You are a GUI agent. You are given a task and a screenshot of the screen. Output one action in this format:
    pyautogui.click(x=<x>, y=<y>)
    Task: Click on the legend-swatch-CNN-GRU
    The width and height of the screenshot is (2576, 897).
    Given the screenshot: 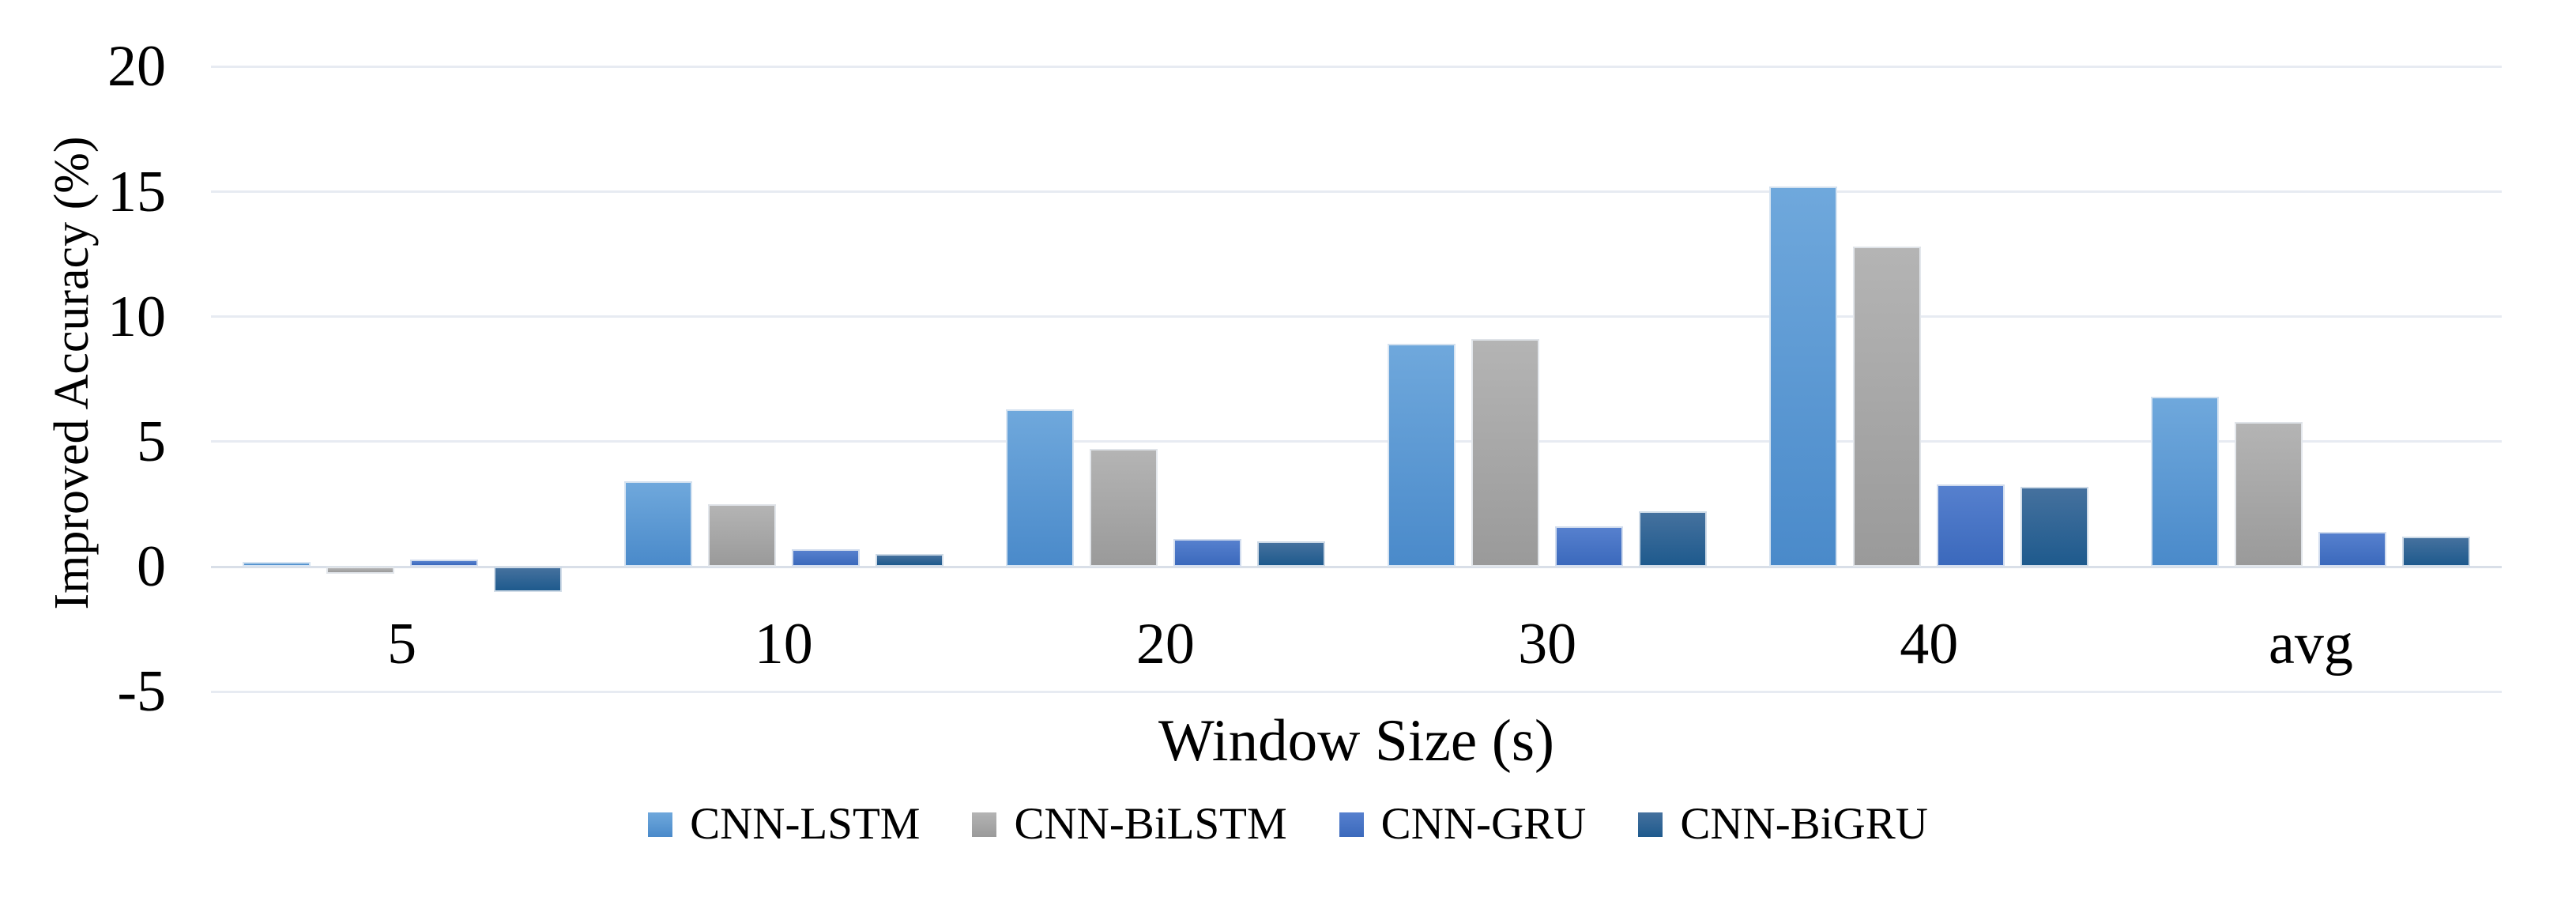 What is the action you would take?
    pyautogui.click(x=1351, y=824)
    